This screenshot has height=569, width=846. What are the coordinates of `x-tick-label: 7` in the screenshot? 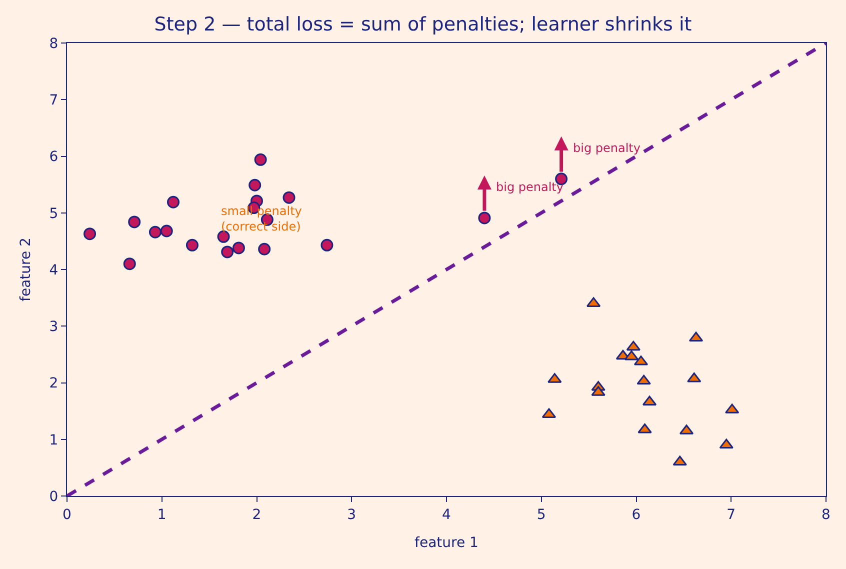 It's located at (731, 514).